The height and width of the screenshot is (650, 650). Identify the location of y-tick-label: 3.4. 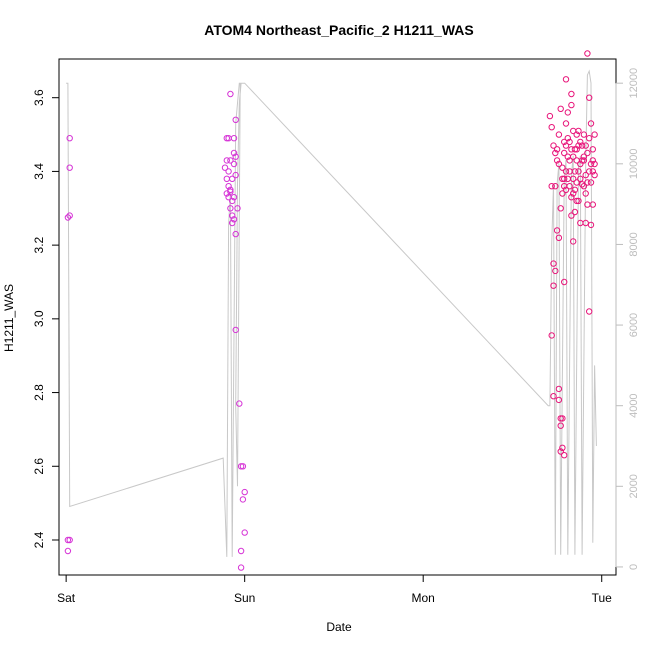
(39, 171).